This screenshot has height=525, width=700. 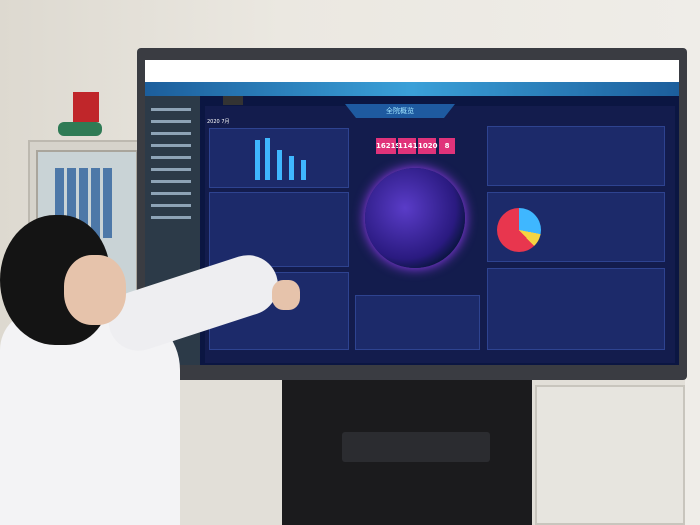 I want to click on person-hand, so click(x=286, y=295).